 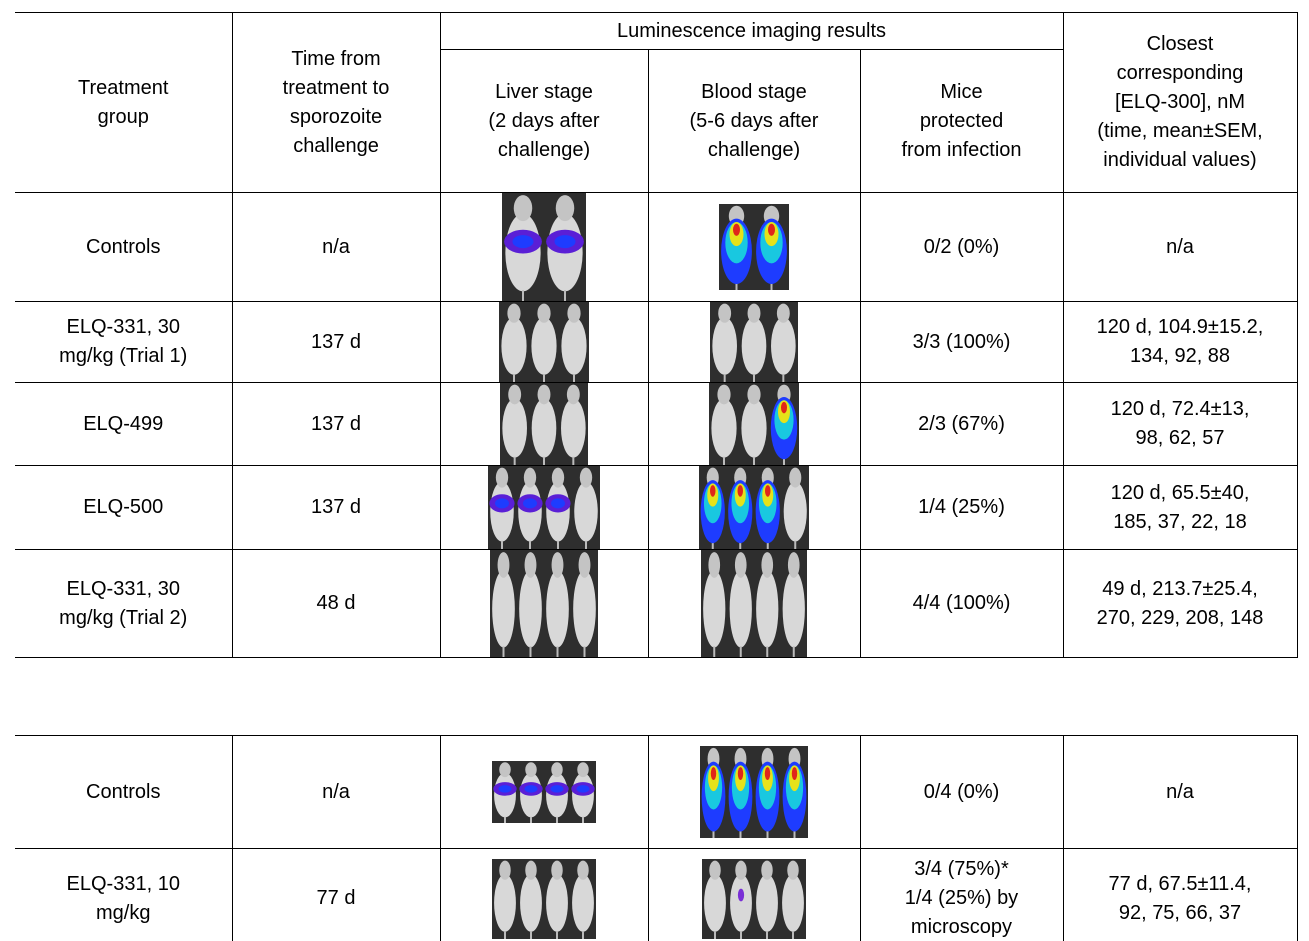 What do you see at coordinates (961, 424) in the screenshot?
I see `protected-cell: 2/3 (67%)` at bounding box center [961, 424].